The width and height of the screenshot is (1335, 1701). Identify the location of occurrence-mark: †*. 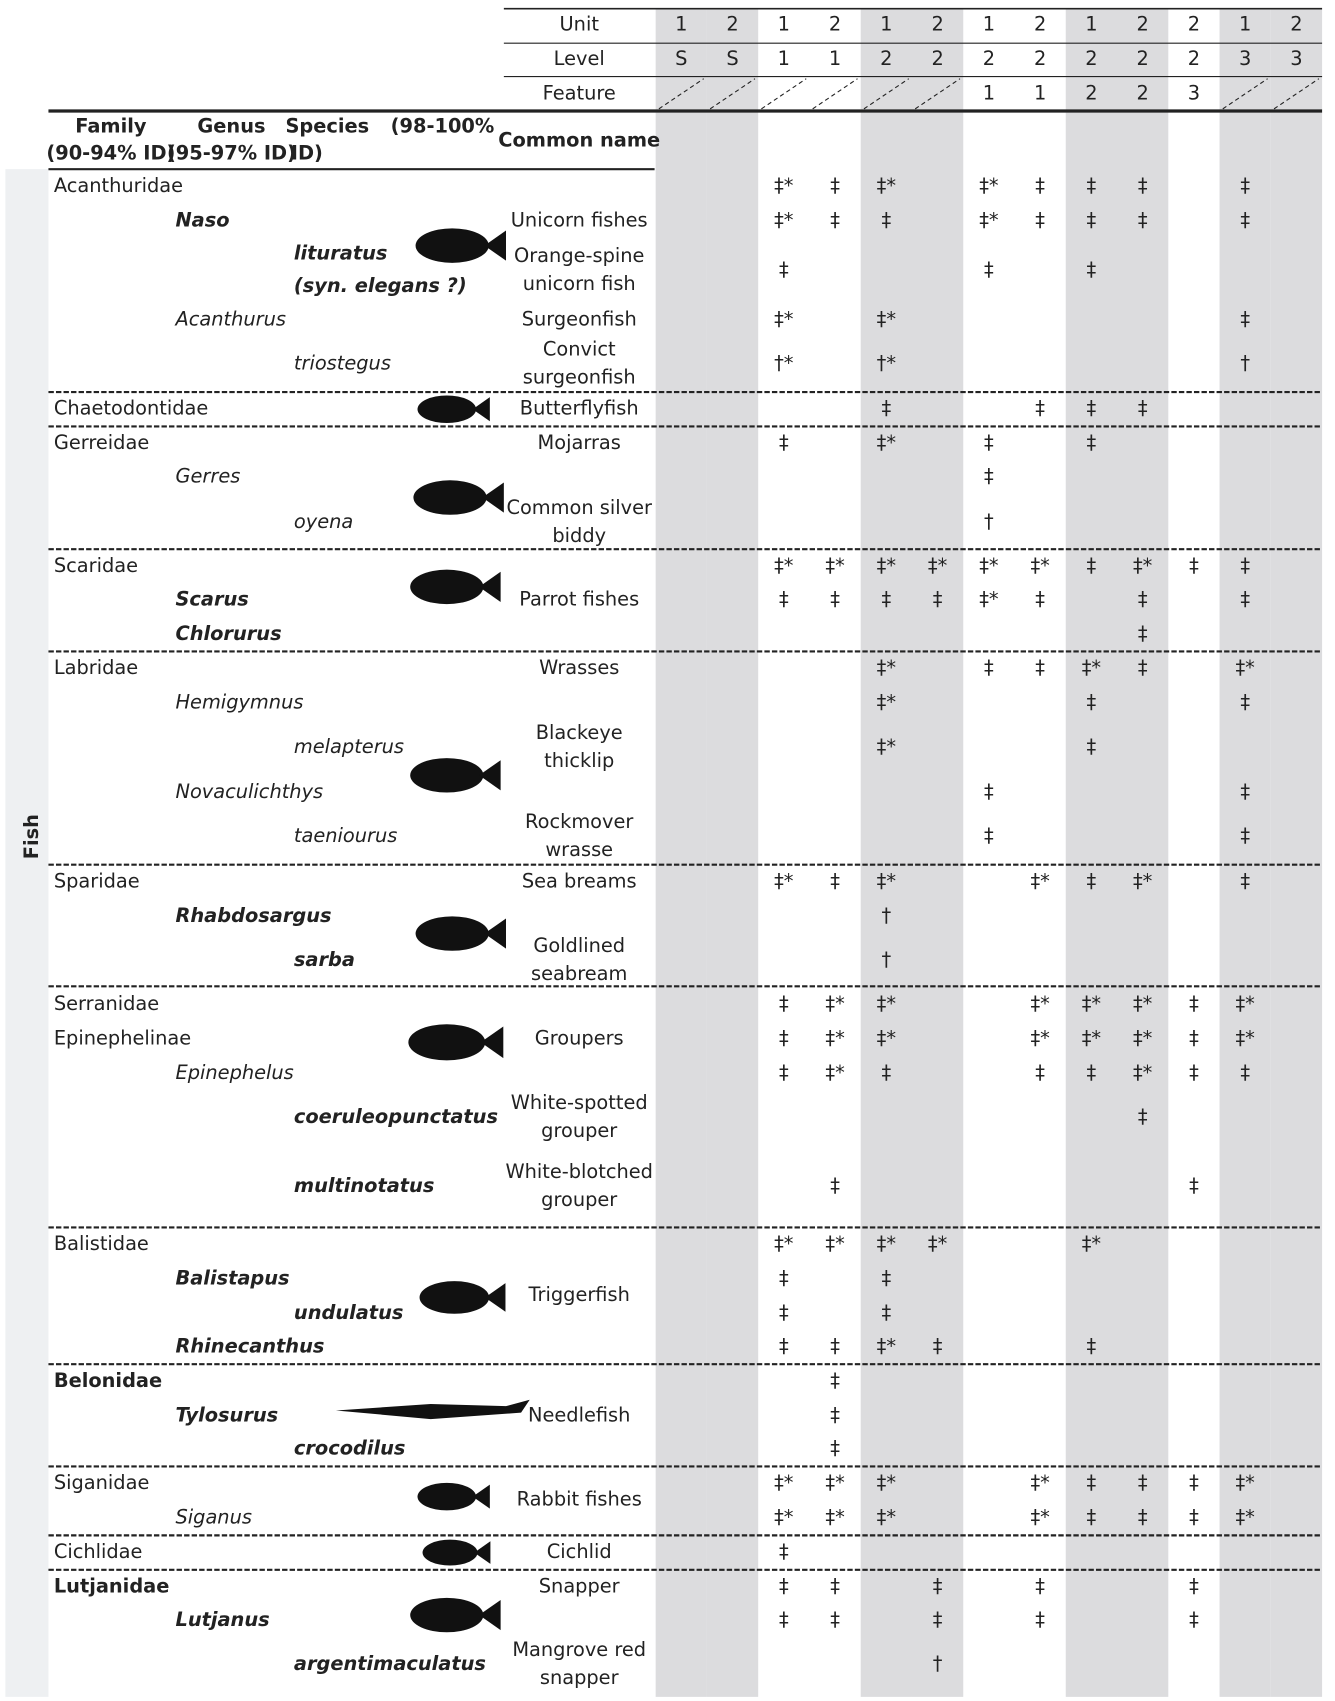
(887, 363).